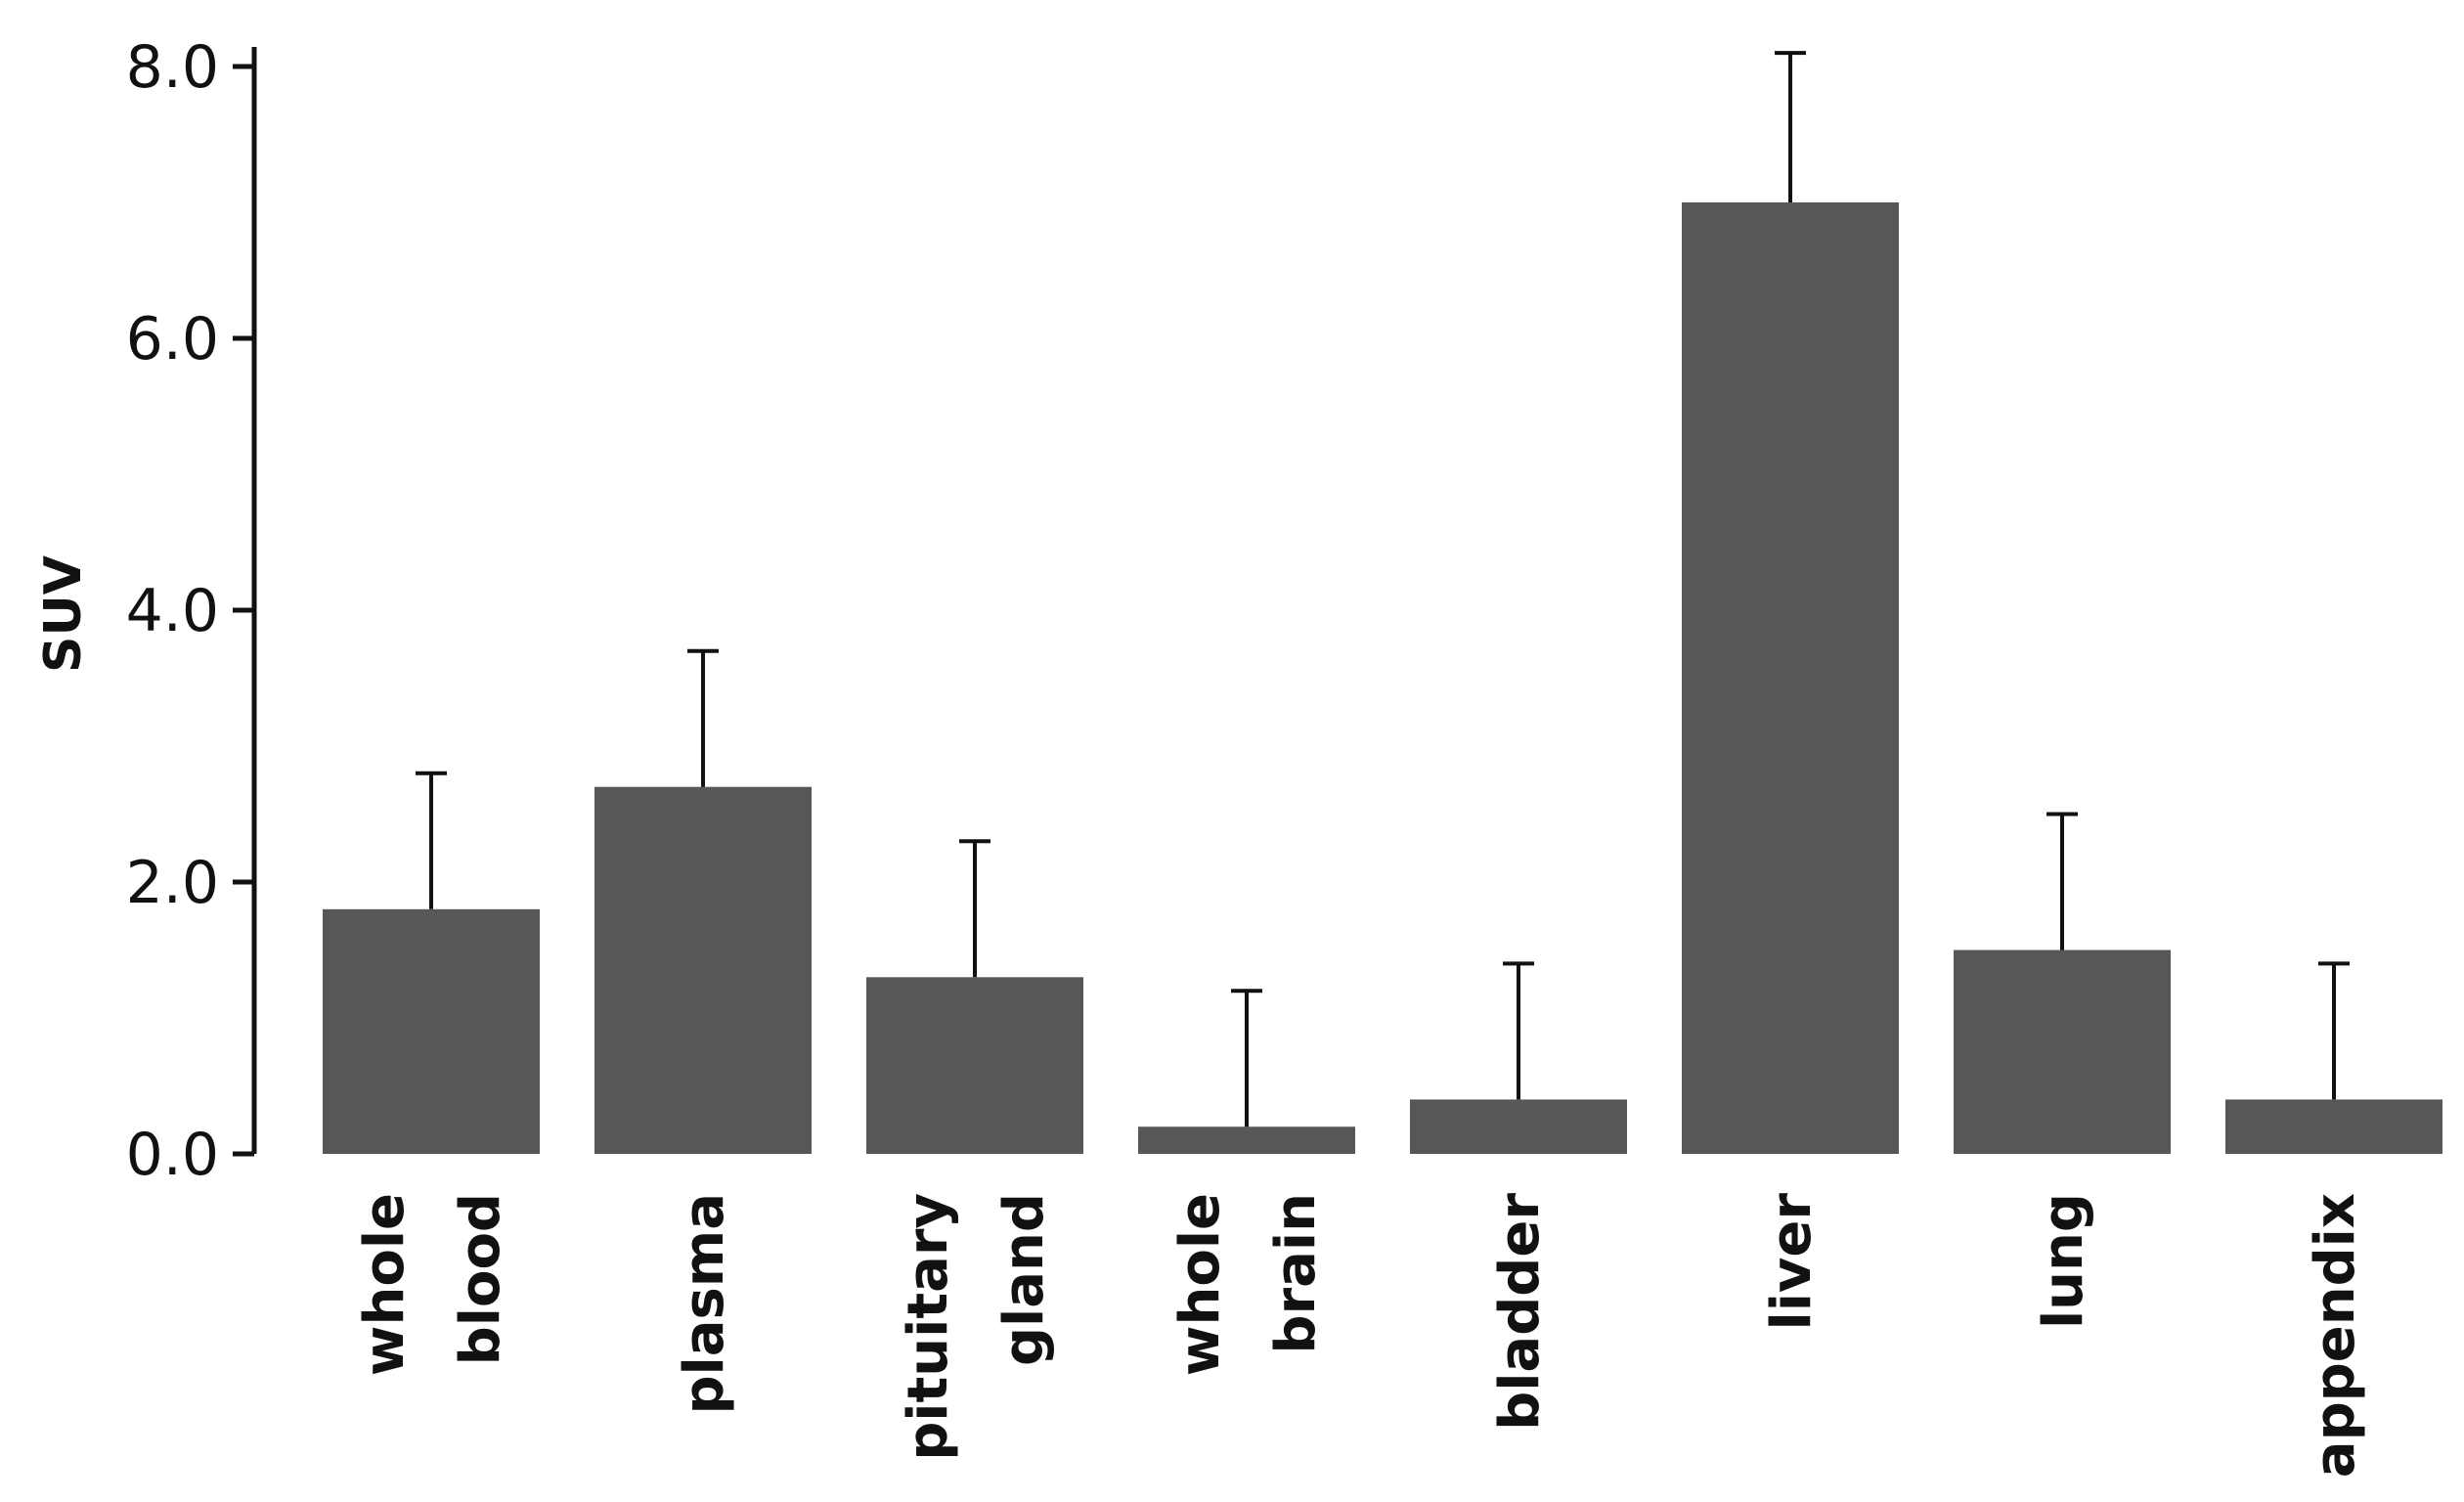 The image size is (2464, 1502). Describe the element at coordinates (2063, 1261) in the screenshot. I see `x-category-label: lung` at that location.